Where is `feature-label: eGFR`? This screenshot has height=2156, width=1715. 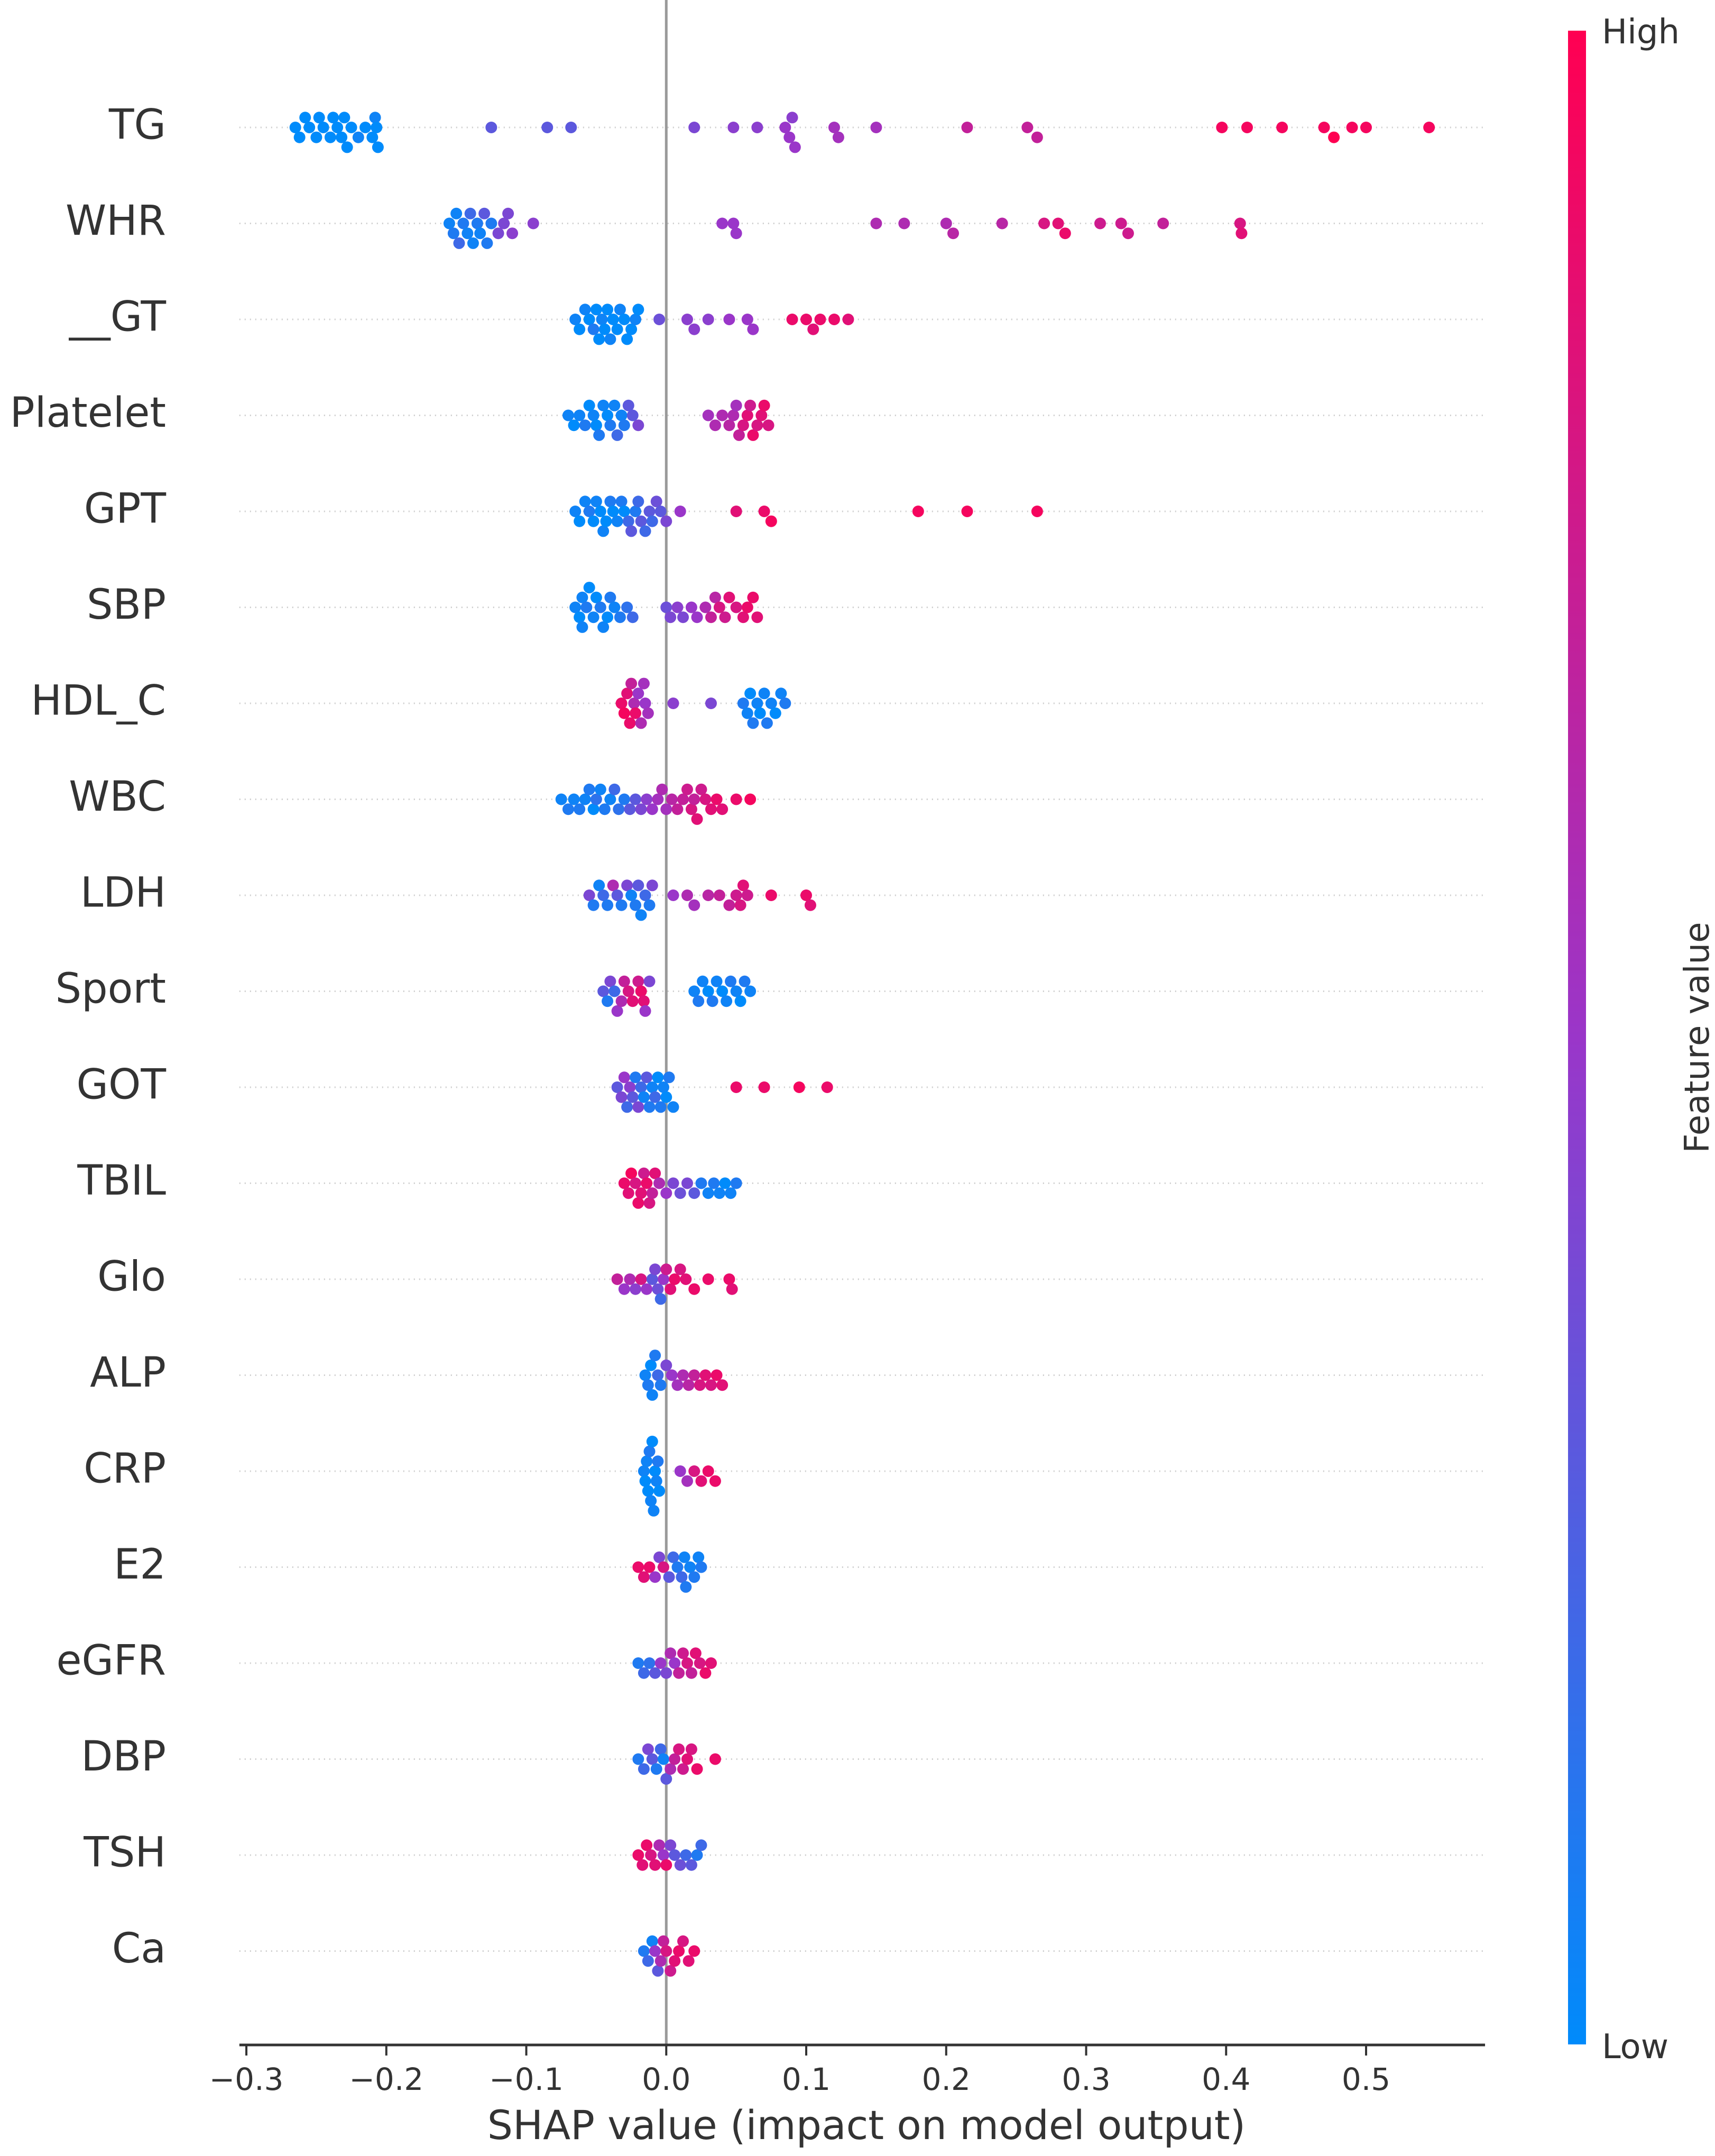 feature-label: eGFR is located at coordinates (112, 1660).